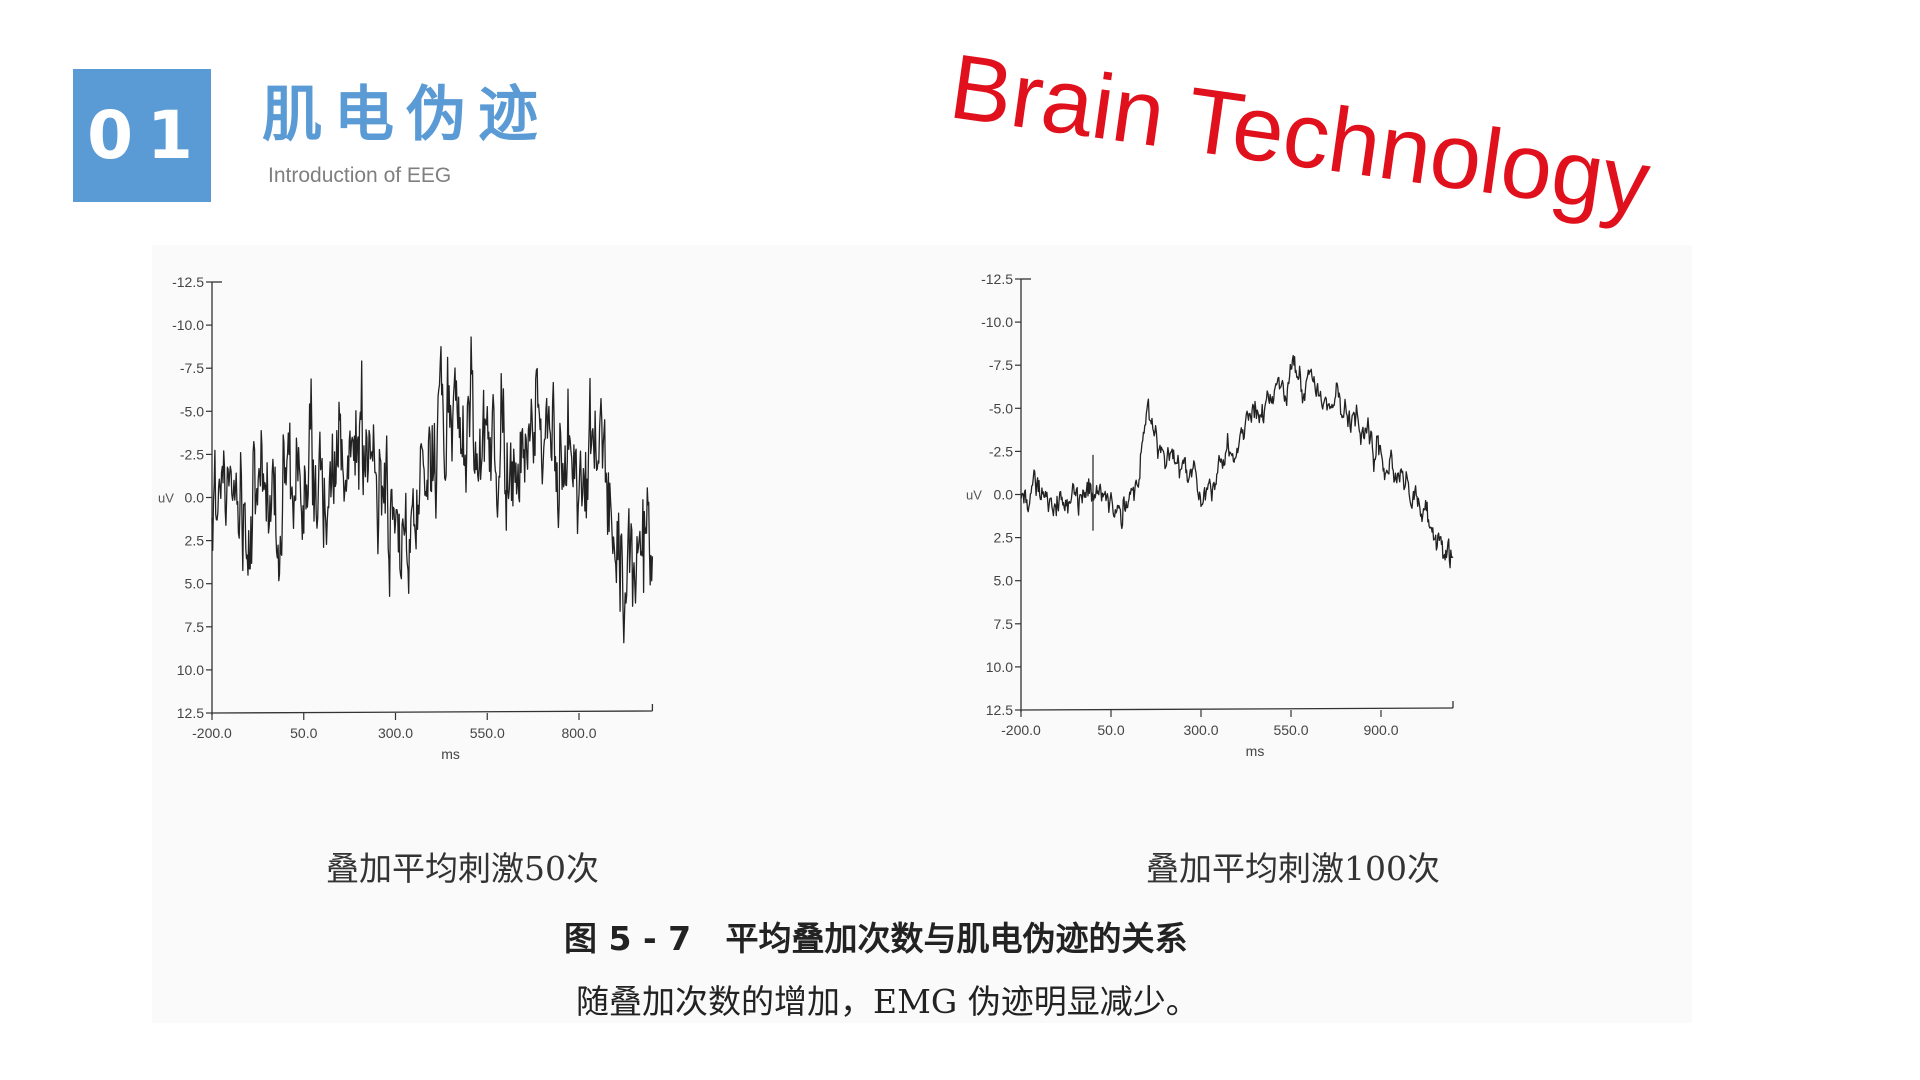 This screenshot has height=1080, width=1920. What do you see at coordinates (876, 938) in the screenshot?
I see `figure-title: 图 5 - 7 平均叠加次数与肌电伪迹的关系` at bounding box center [876, 938].